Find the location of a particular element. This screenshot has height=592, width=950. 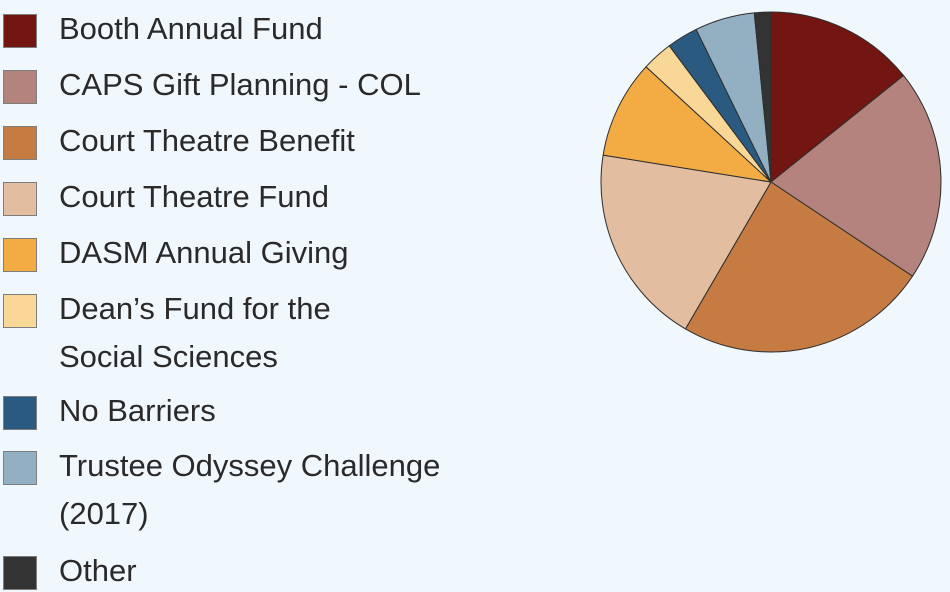

legend-label: Dean’s Fund for the Social Sciences is located at coordinates (195, 332).